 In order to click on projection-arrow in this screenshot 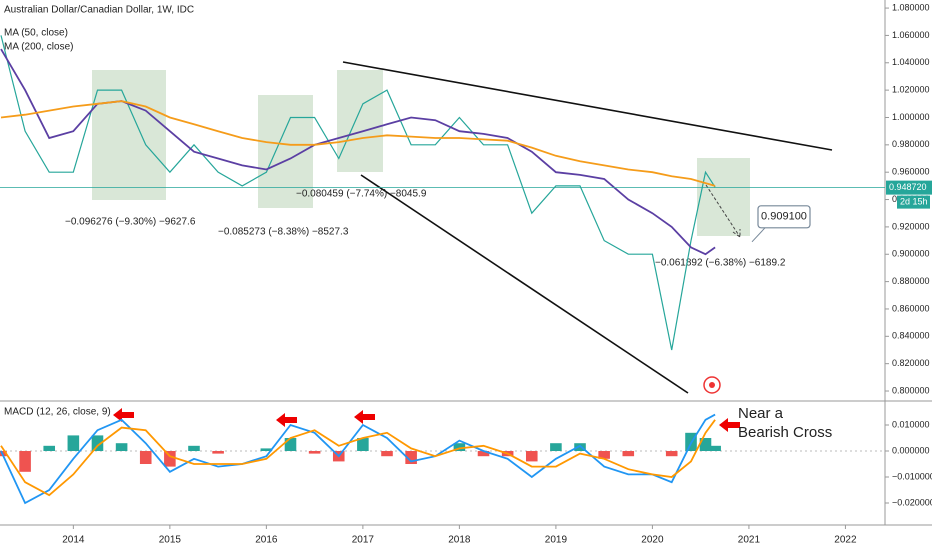, I will do `click(723, 211)`.